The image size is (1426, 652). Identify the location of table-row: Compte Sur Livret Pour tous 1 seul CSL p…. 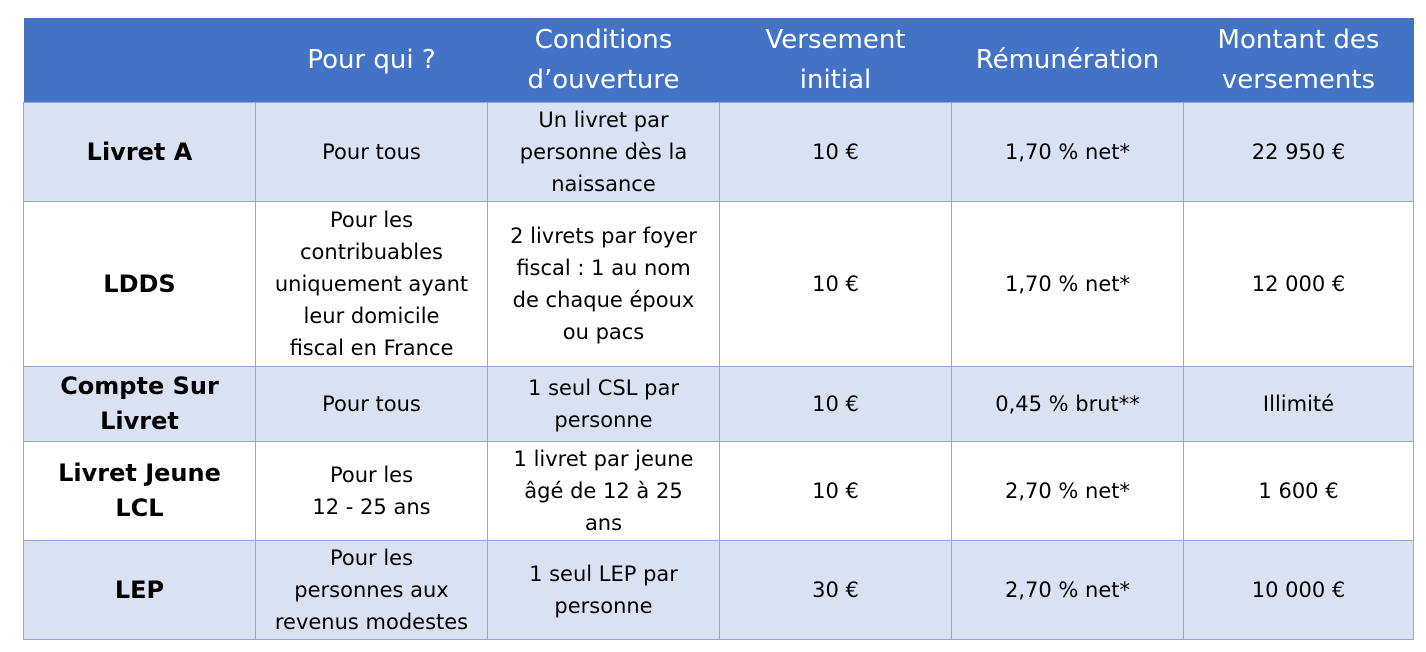
(718, 404).